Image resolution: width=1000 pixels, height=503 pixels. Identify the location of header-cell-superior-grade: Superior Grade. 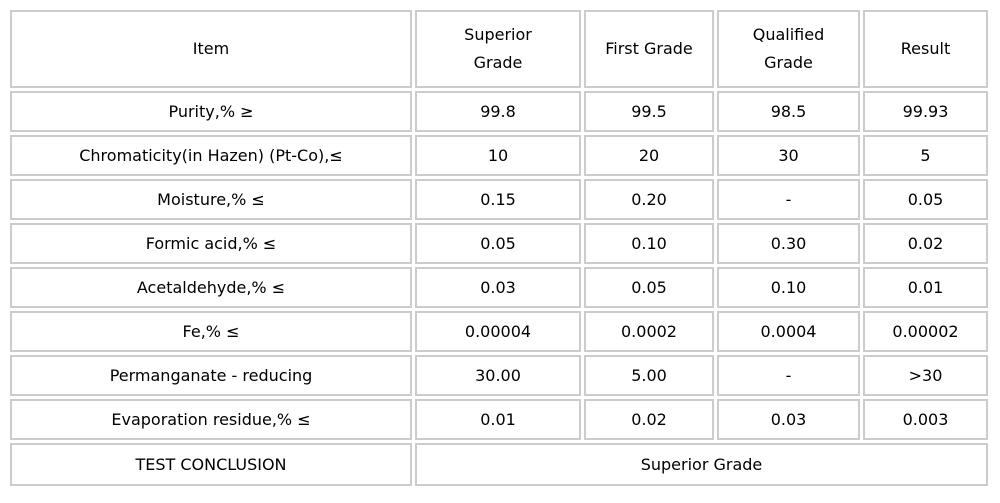
(498, 49).